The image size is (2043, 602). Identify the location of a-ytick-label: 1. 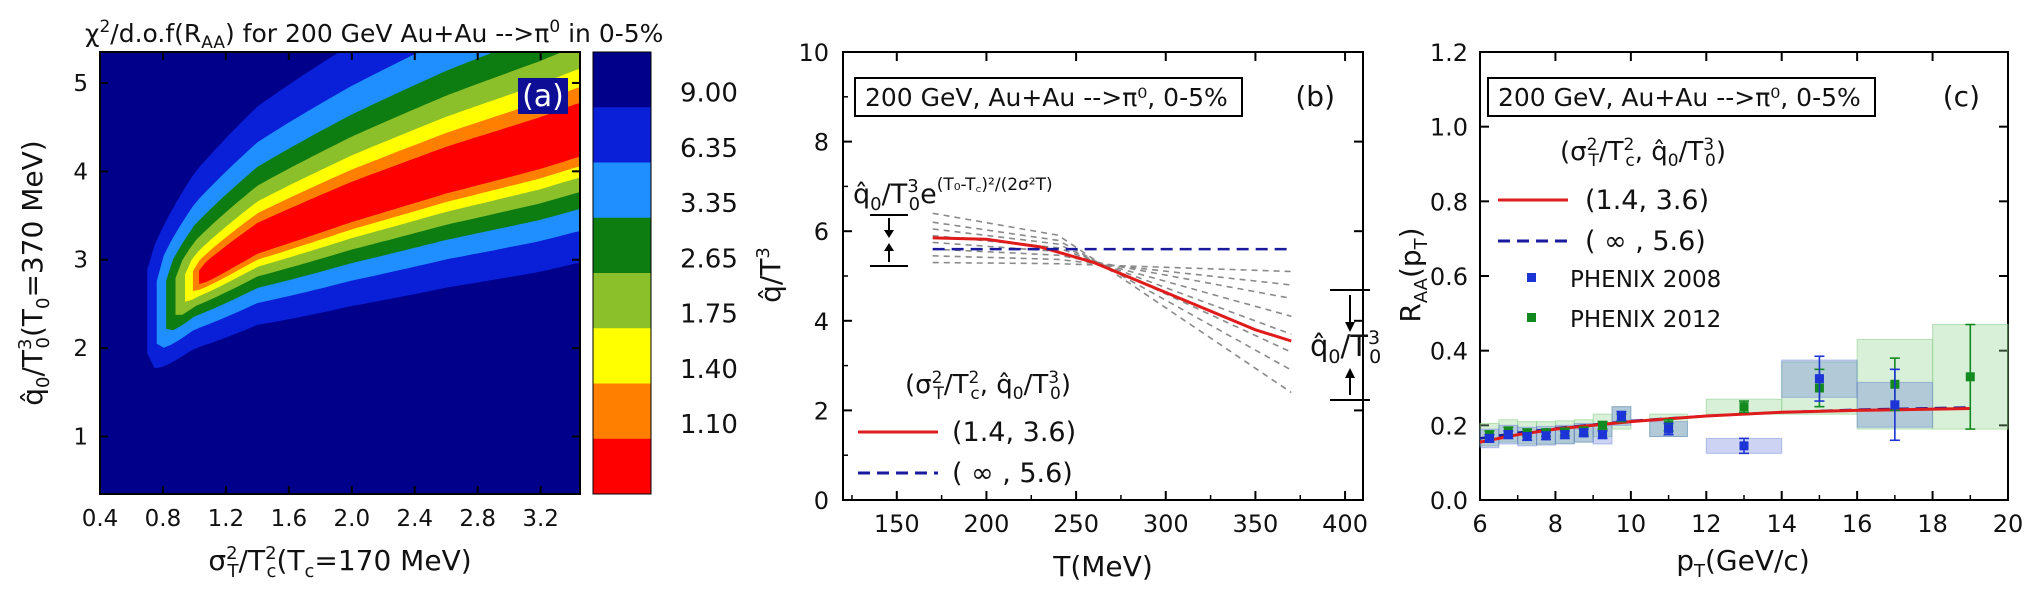
(80, 438).